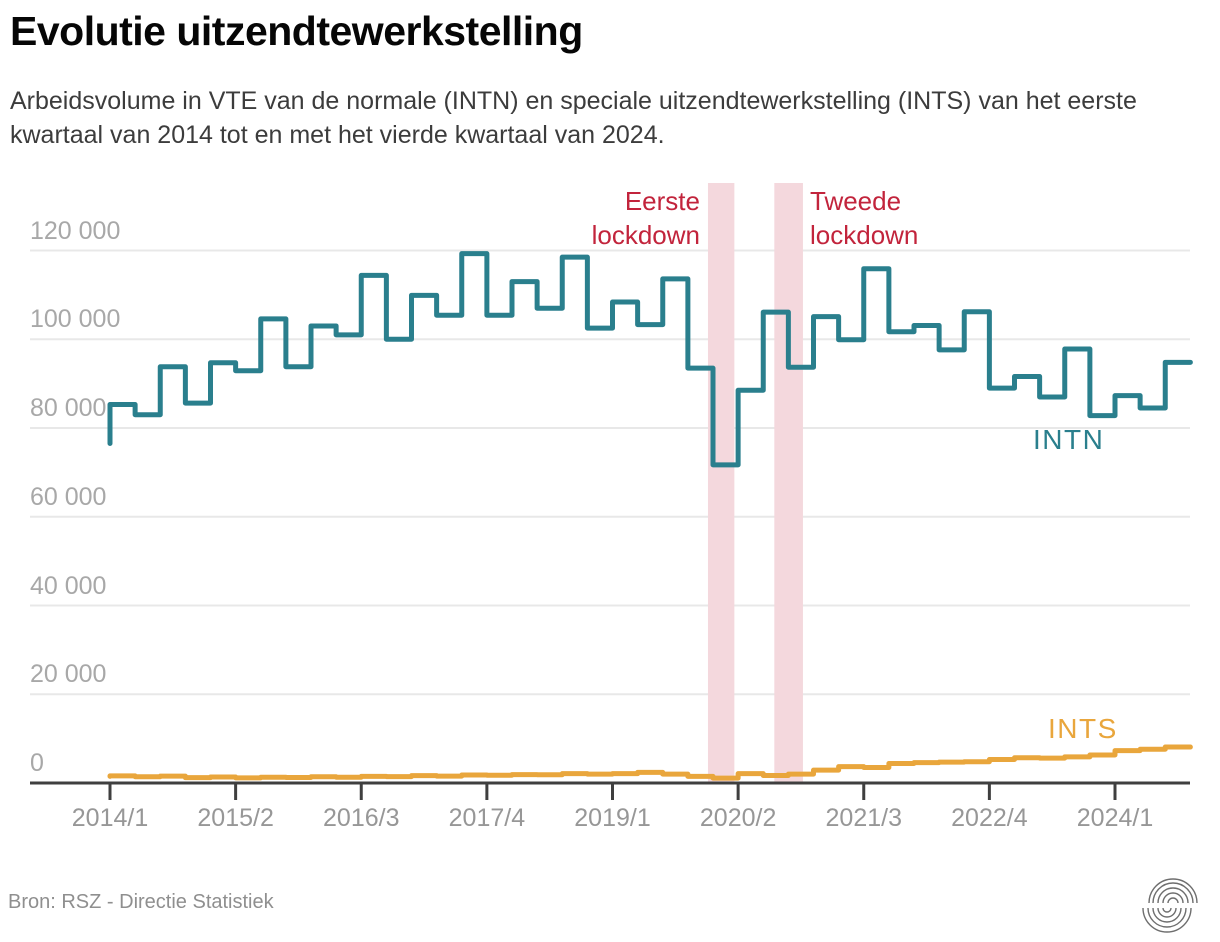 The width and height of the screenshot is (1220, 942). I want to click on intn-series-label: INTN, so click(1069, 439).